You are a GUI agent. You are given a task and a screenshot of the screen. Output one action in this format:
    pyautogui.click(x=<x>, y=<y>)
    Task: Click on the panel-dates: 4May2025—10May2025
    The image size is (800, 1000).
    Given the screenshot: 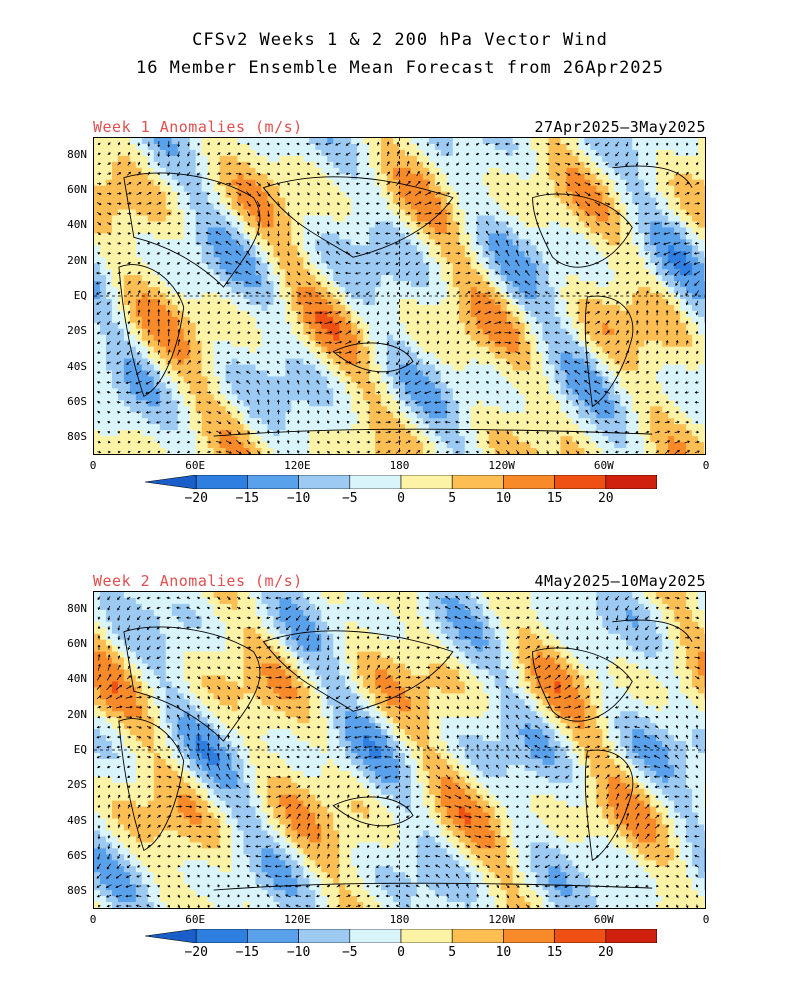 What is the action you would take?
    pyautogui.click(x=620, y=581)
    